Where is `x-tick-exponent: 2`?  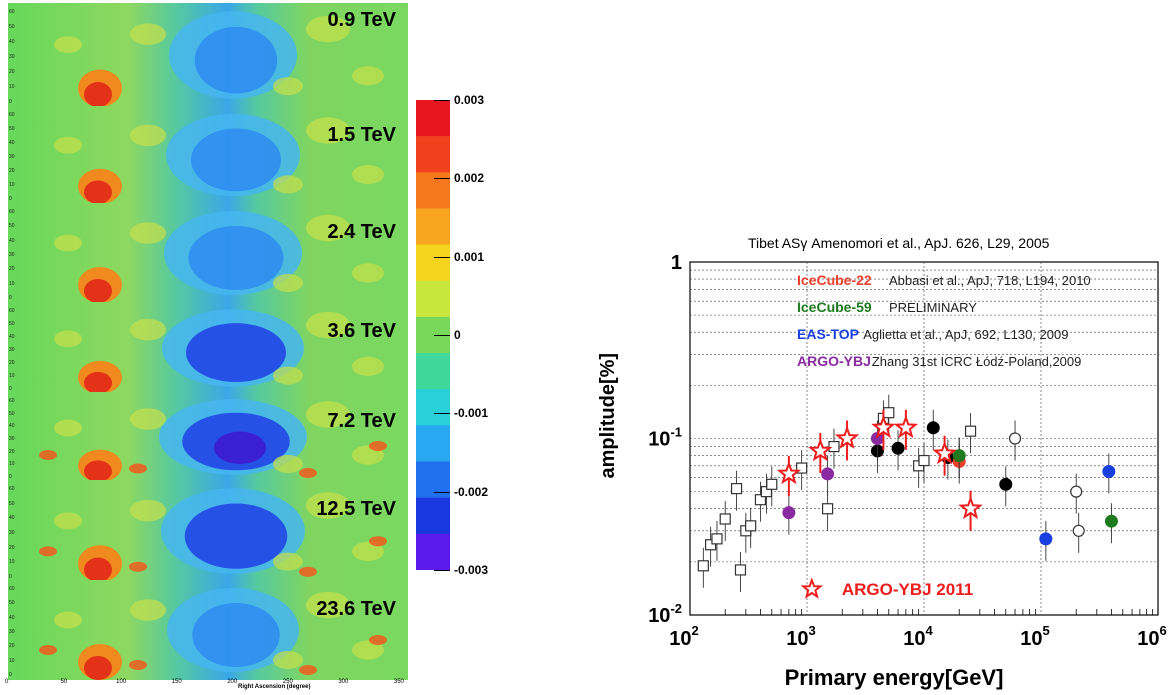 x-tick-exponent: 2 is located at coordinates (695, 630).